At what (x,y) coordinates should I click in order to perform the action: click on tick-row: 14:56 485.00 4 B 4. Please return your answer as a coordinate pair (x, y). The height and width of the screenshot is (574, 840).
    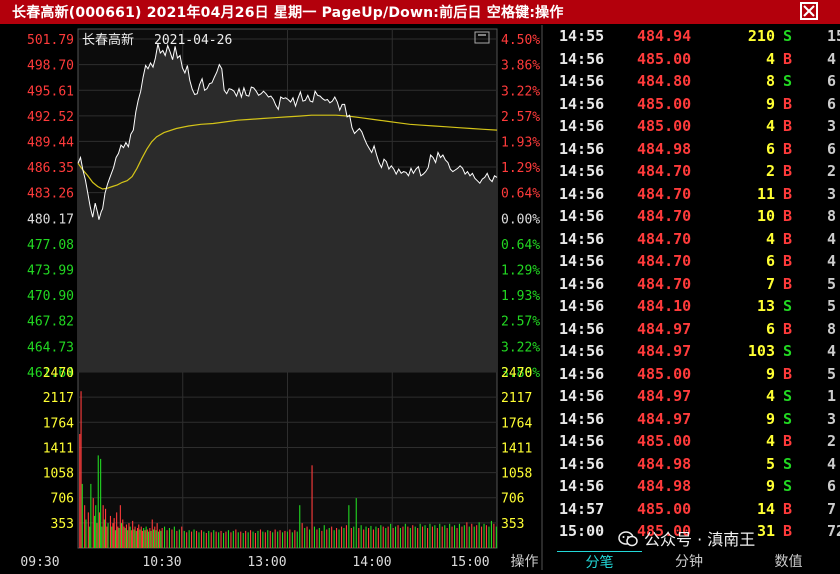
    Looking at the image, I should click on (699, 60).